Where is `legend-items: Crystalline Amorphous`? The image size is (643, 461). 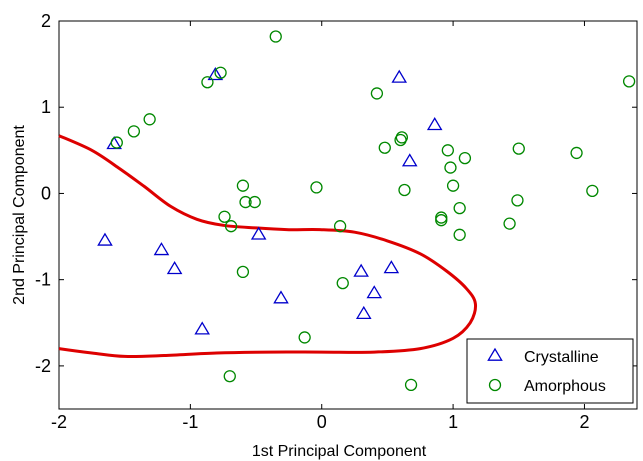
legend-items: Crystalline Amorphous is located at coordinates (546, 371).